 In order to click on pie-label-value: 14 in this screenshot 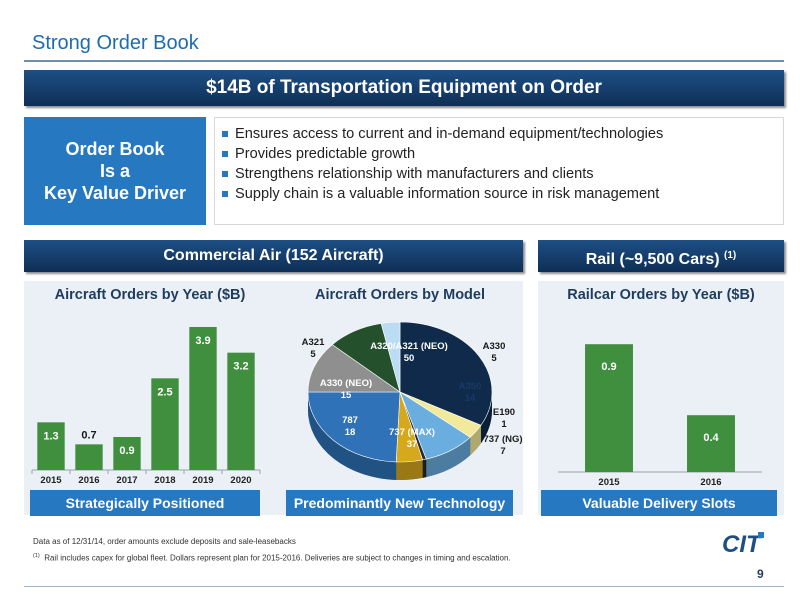, I will do `click(470, 398)`.